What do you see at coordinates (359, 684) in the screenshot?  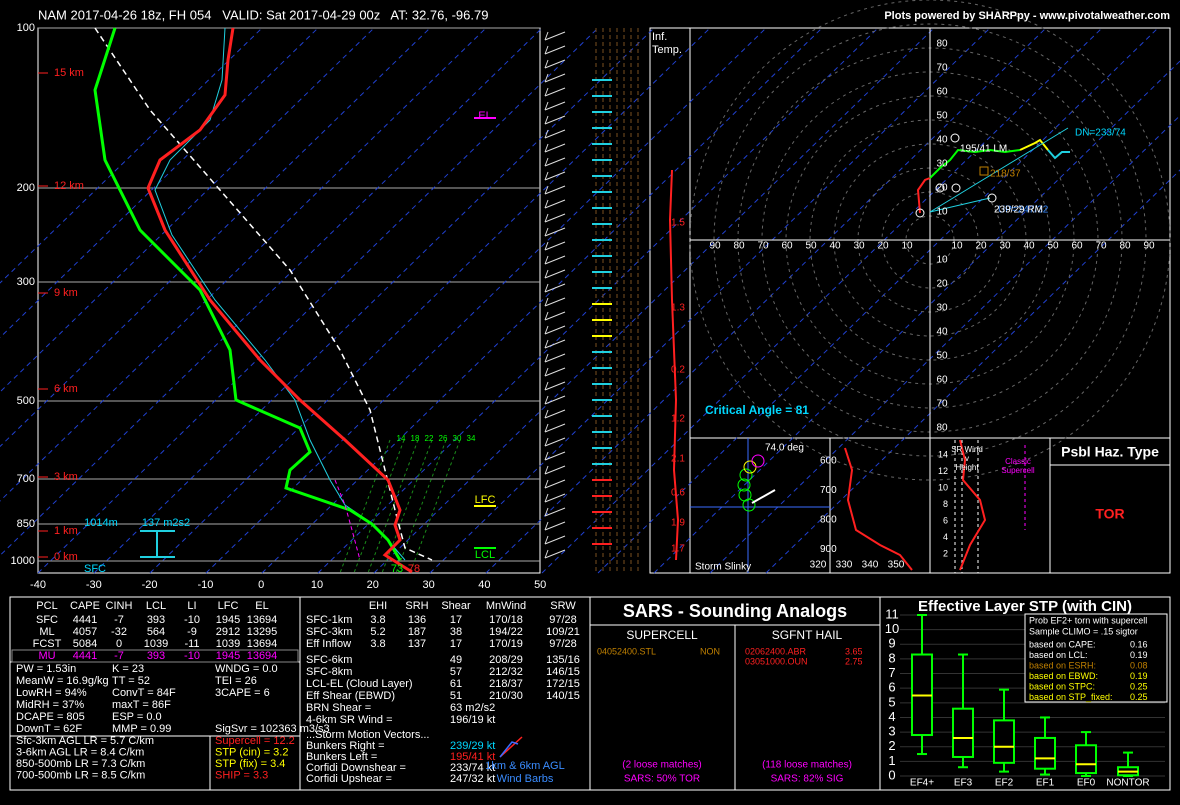 I see `kin-label: LCL-EL (Cloud Layer)` at bounding box center [359, 684].